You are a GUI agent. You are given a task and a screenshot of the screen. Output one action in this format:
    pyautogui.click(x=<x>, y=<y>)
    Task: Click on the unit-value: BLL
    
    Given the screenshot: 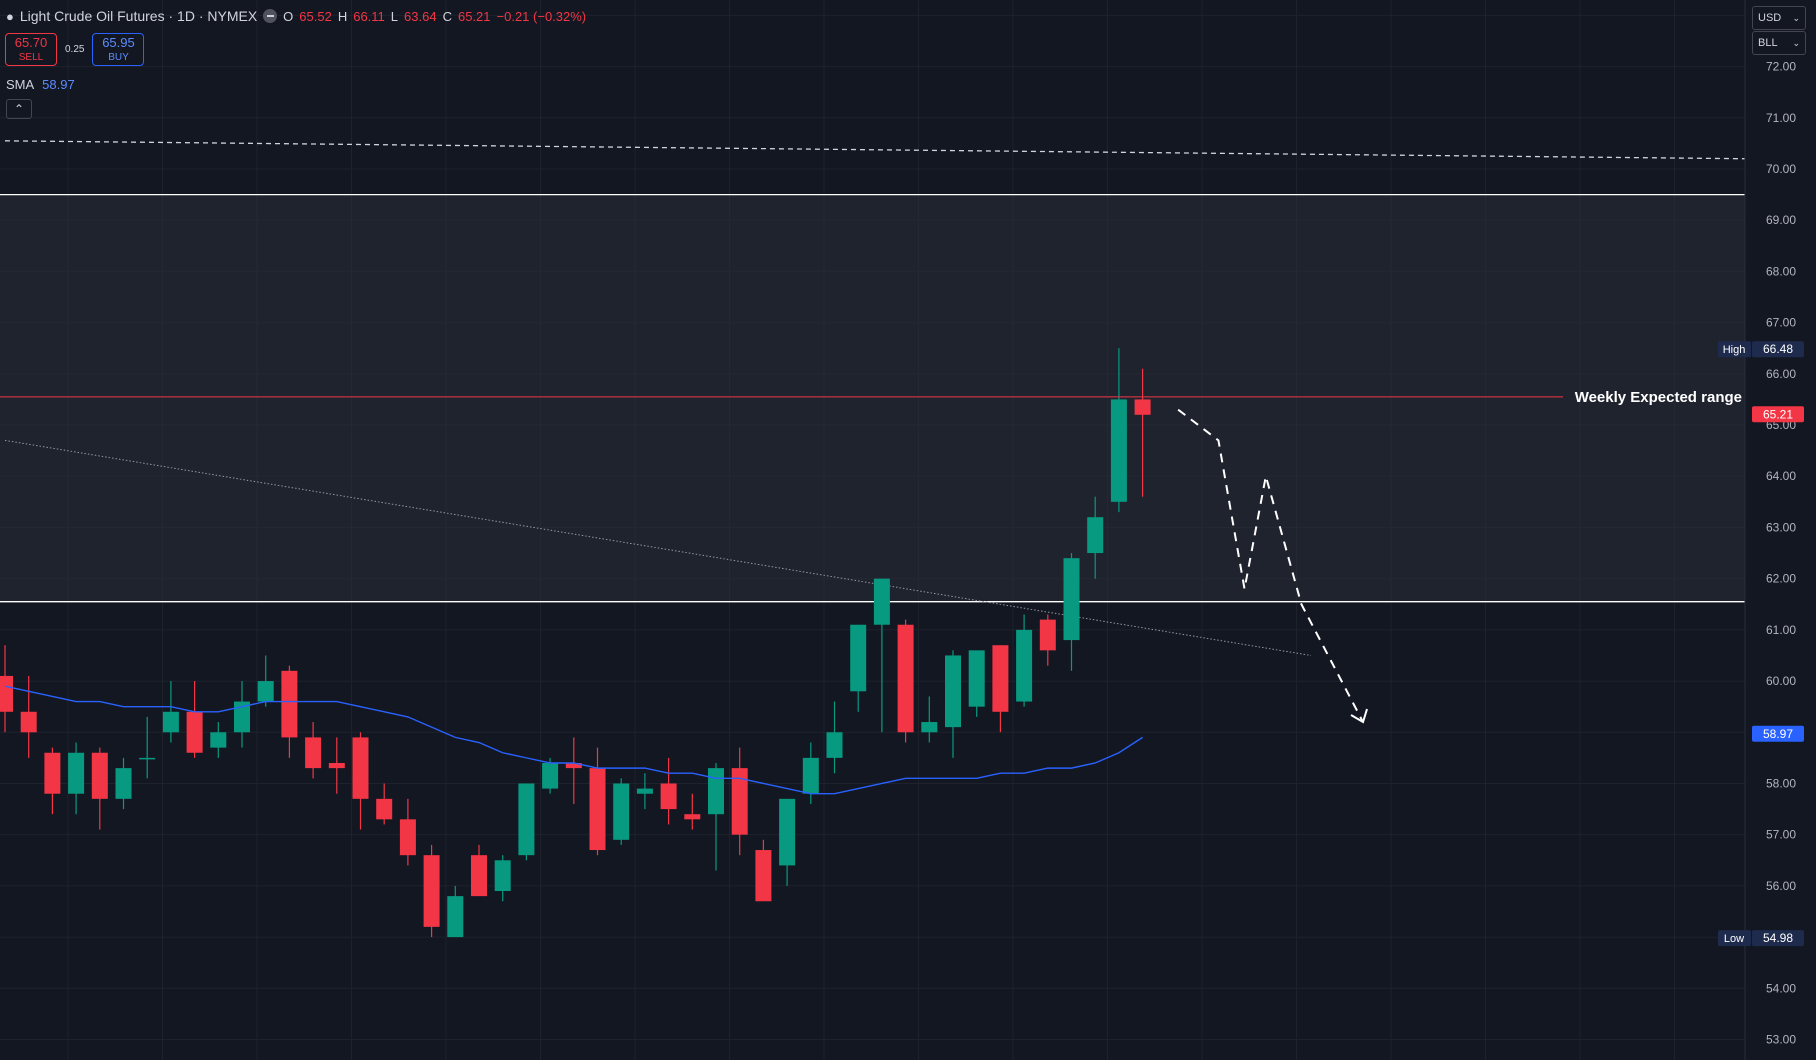 What is the action you would take?
    pyautogui.click(x=1768, y=43)
    